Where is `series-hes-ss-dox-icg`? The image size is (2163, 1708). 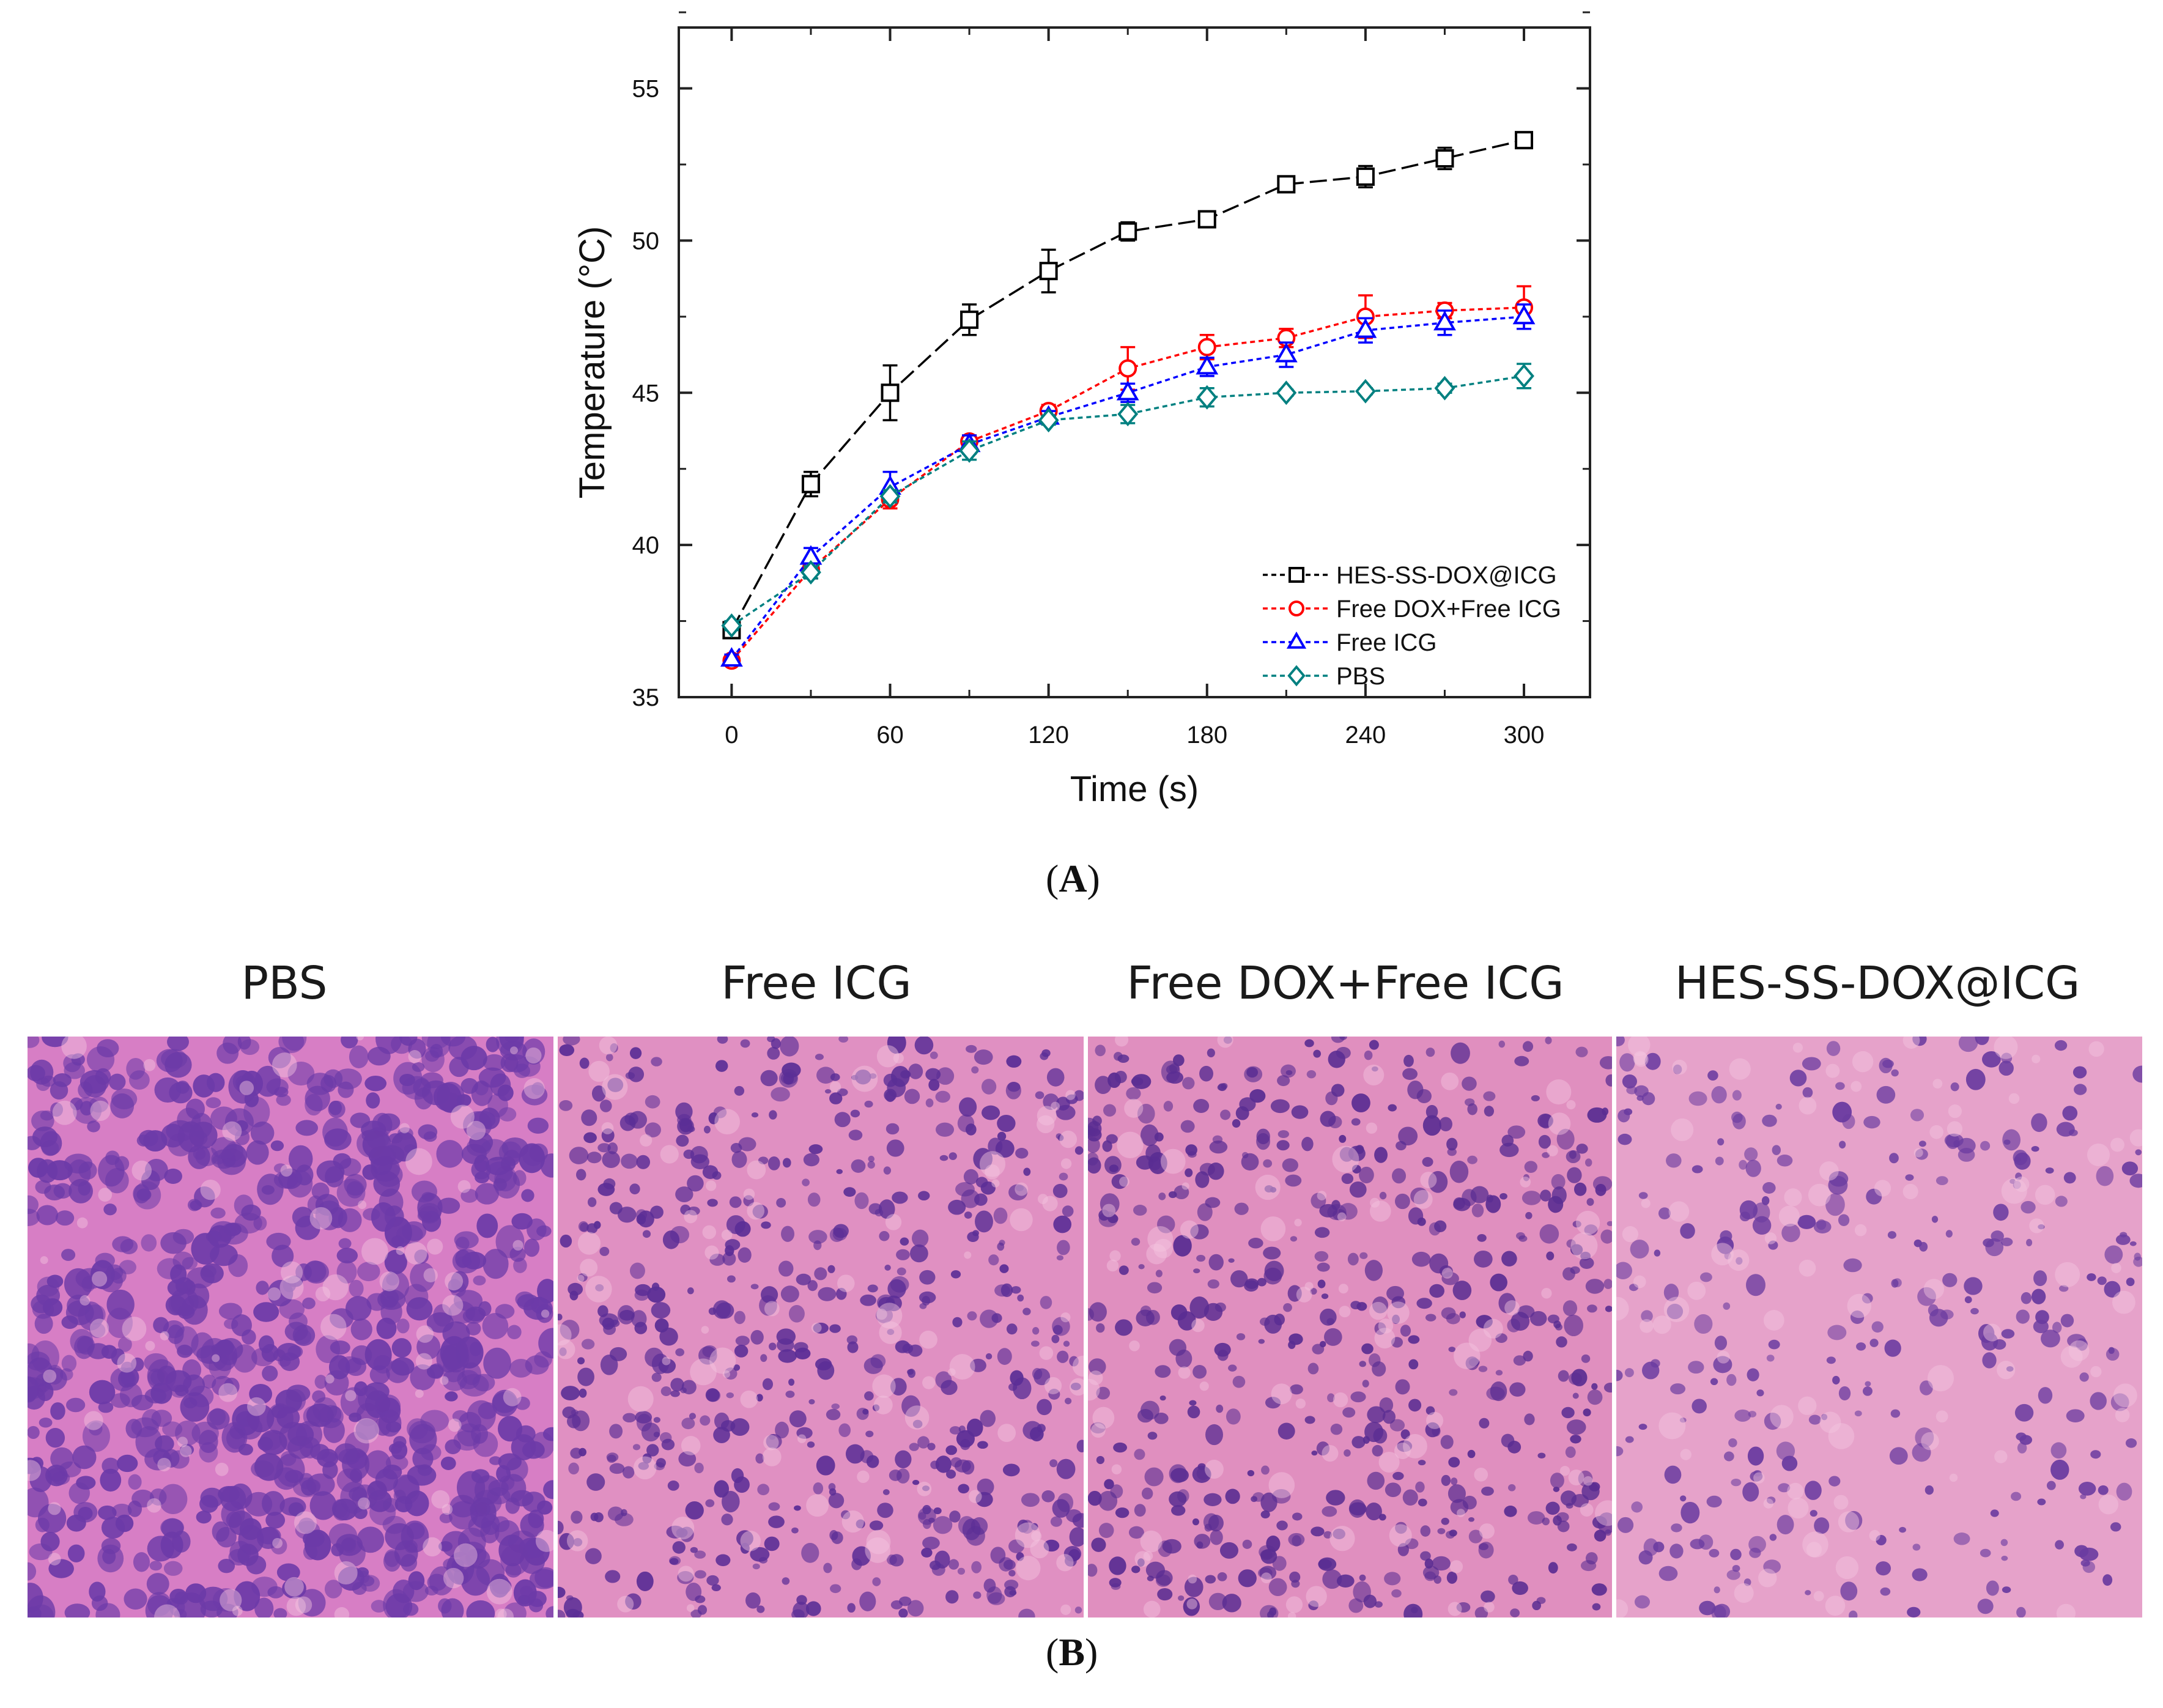
series-hes-ss-dox-icg is located at coordinates (1128, 386).